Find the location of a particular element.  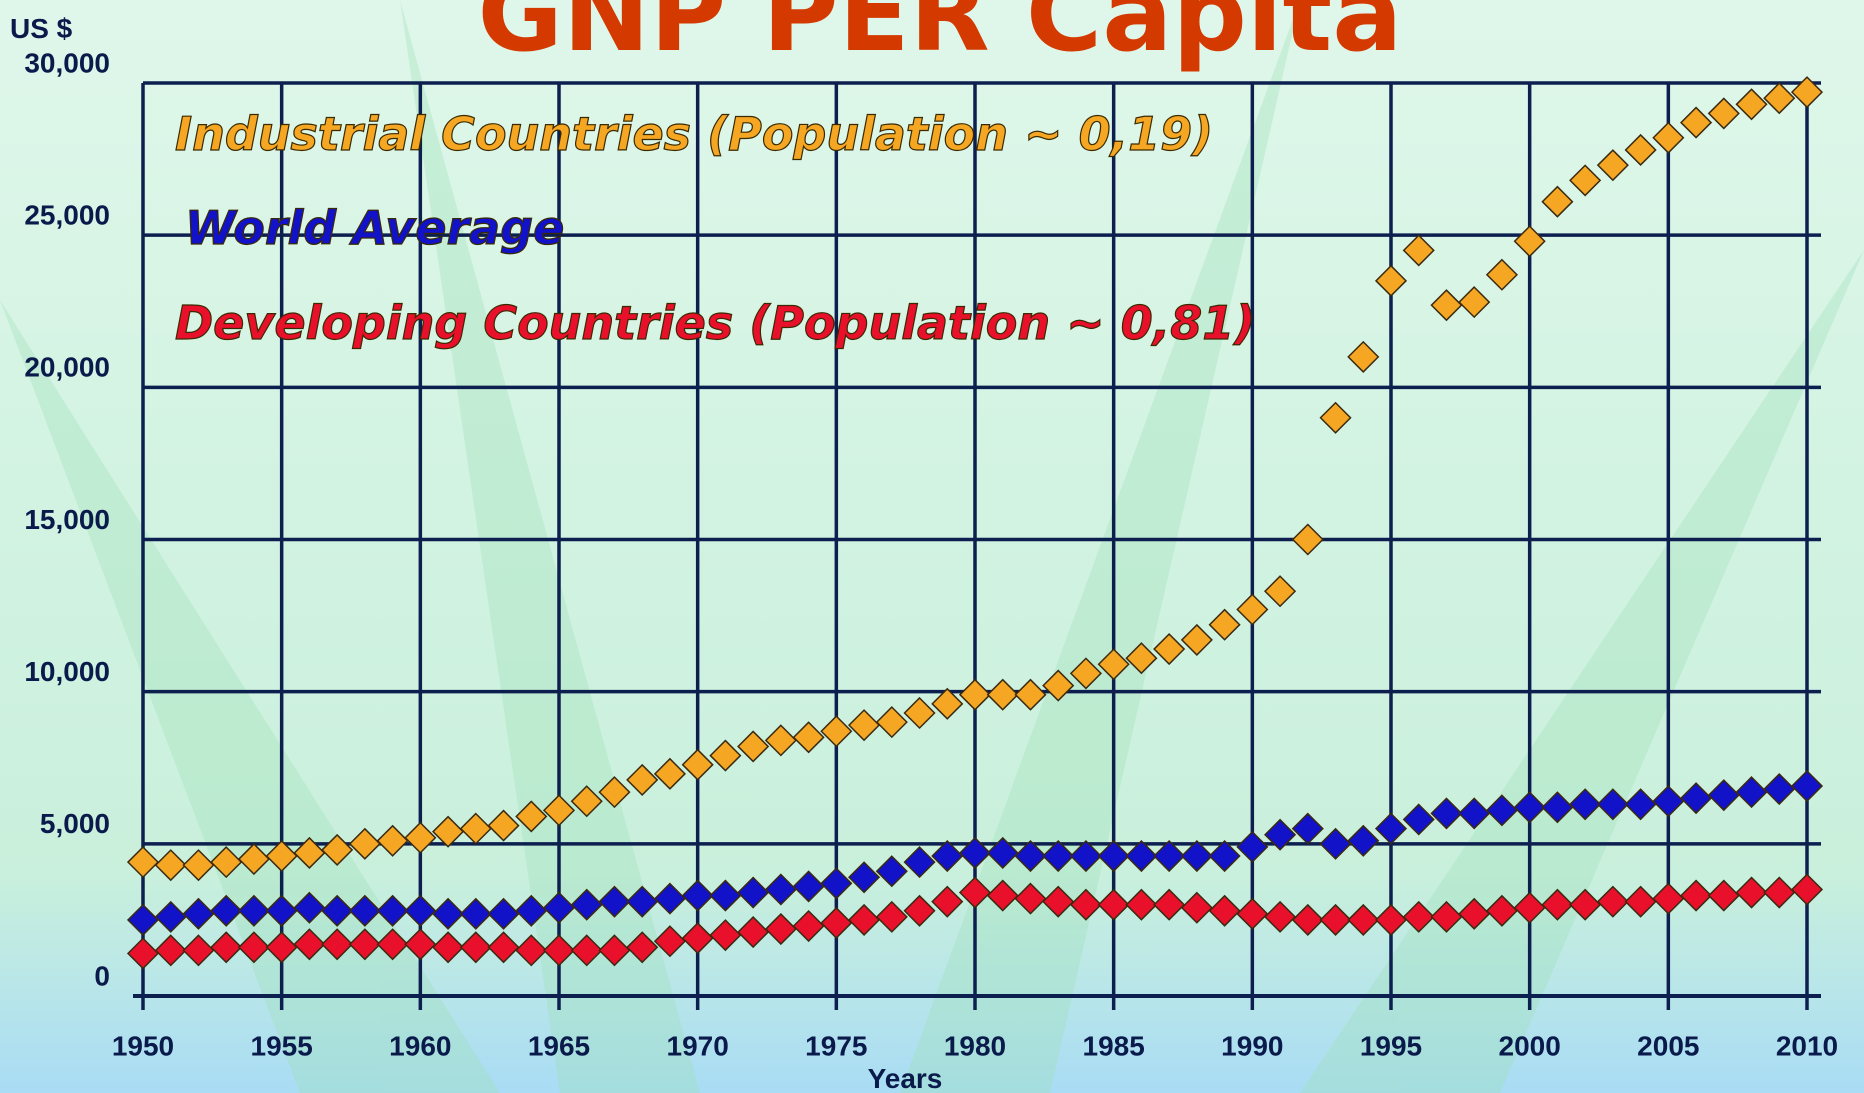

y-tick-label: 5,000 is located at coordinates (75, 823).